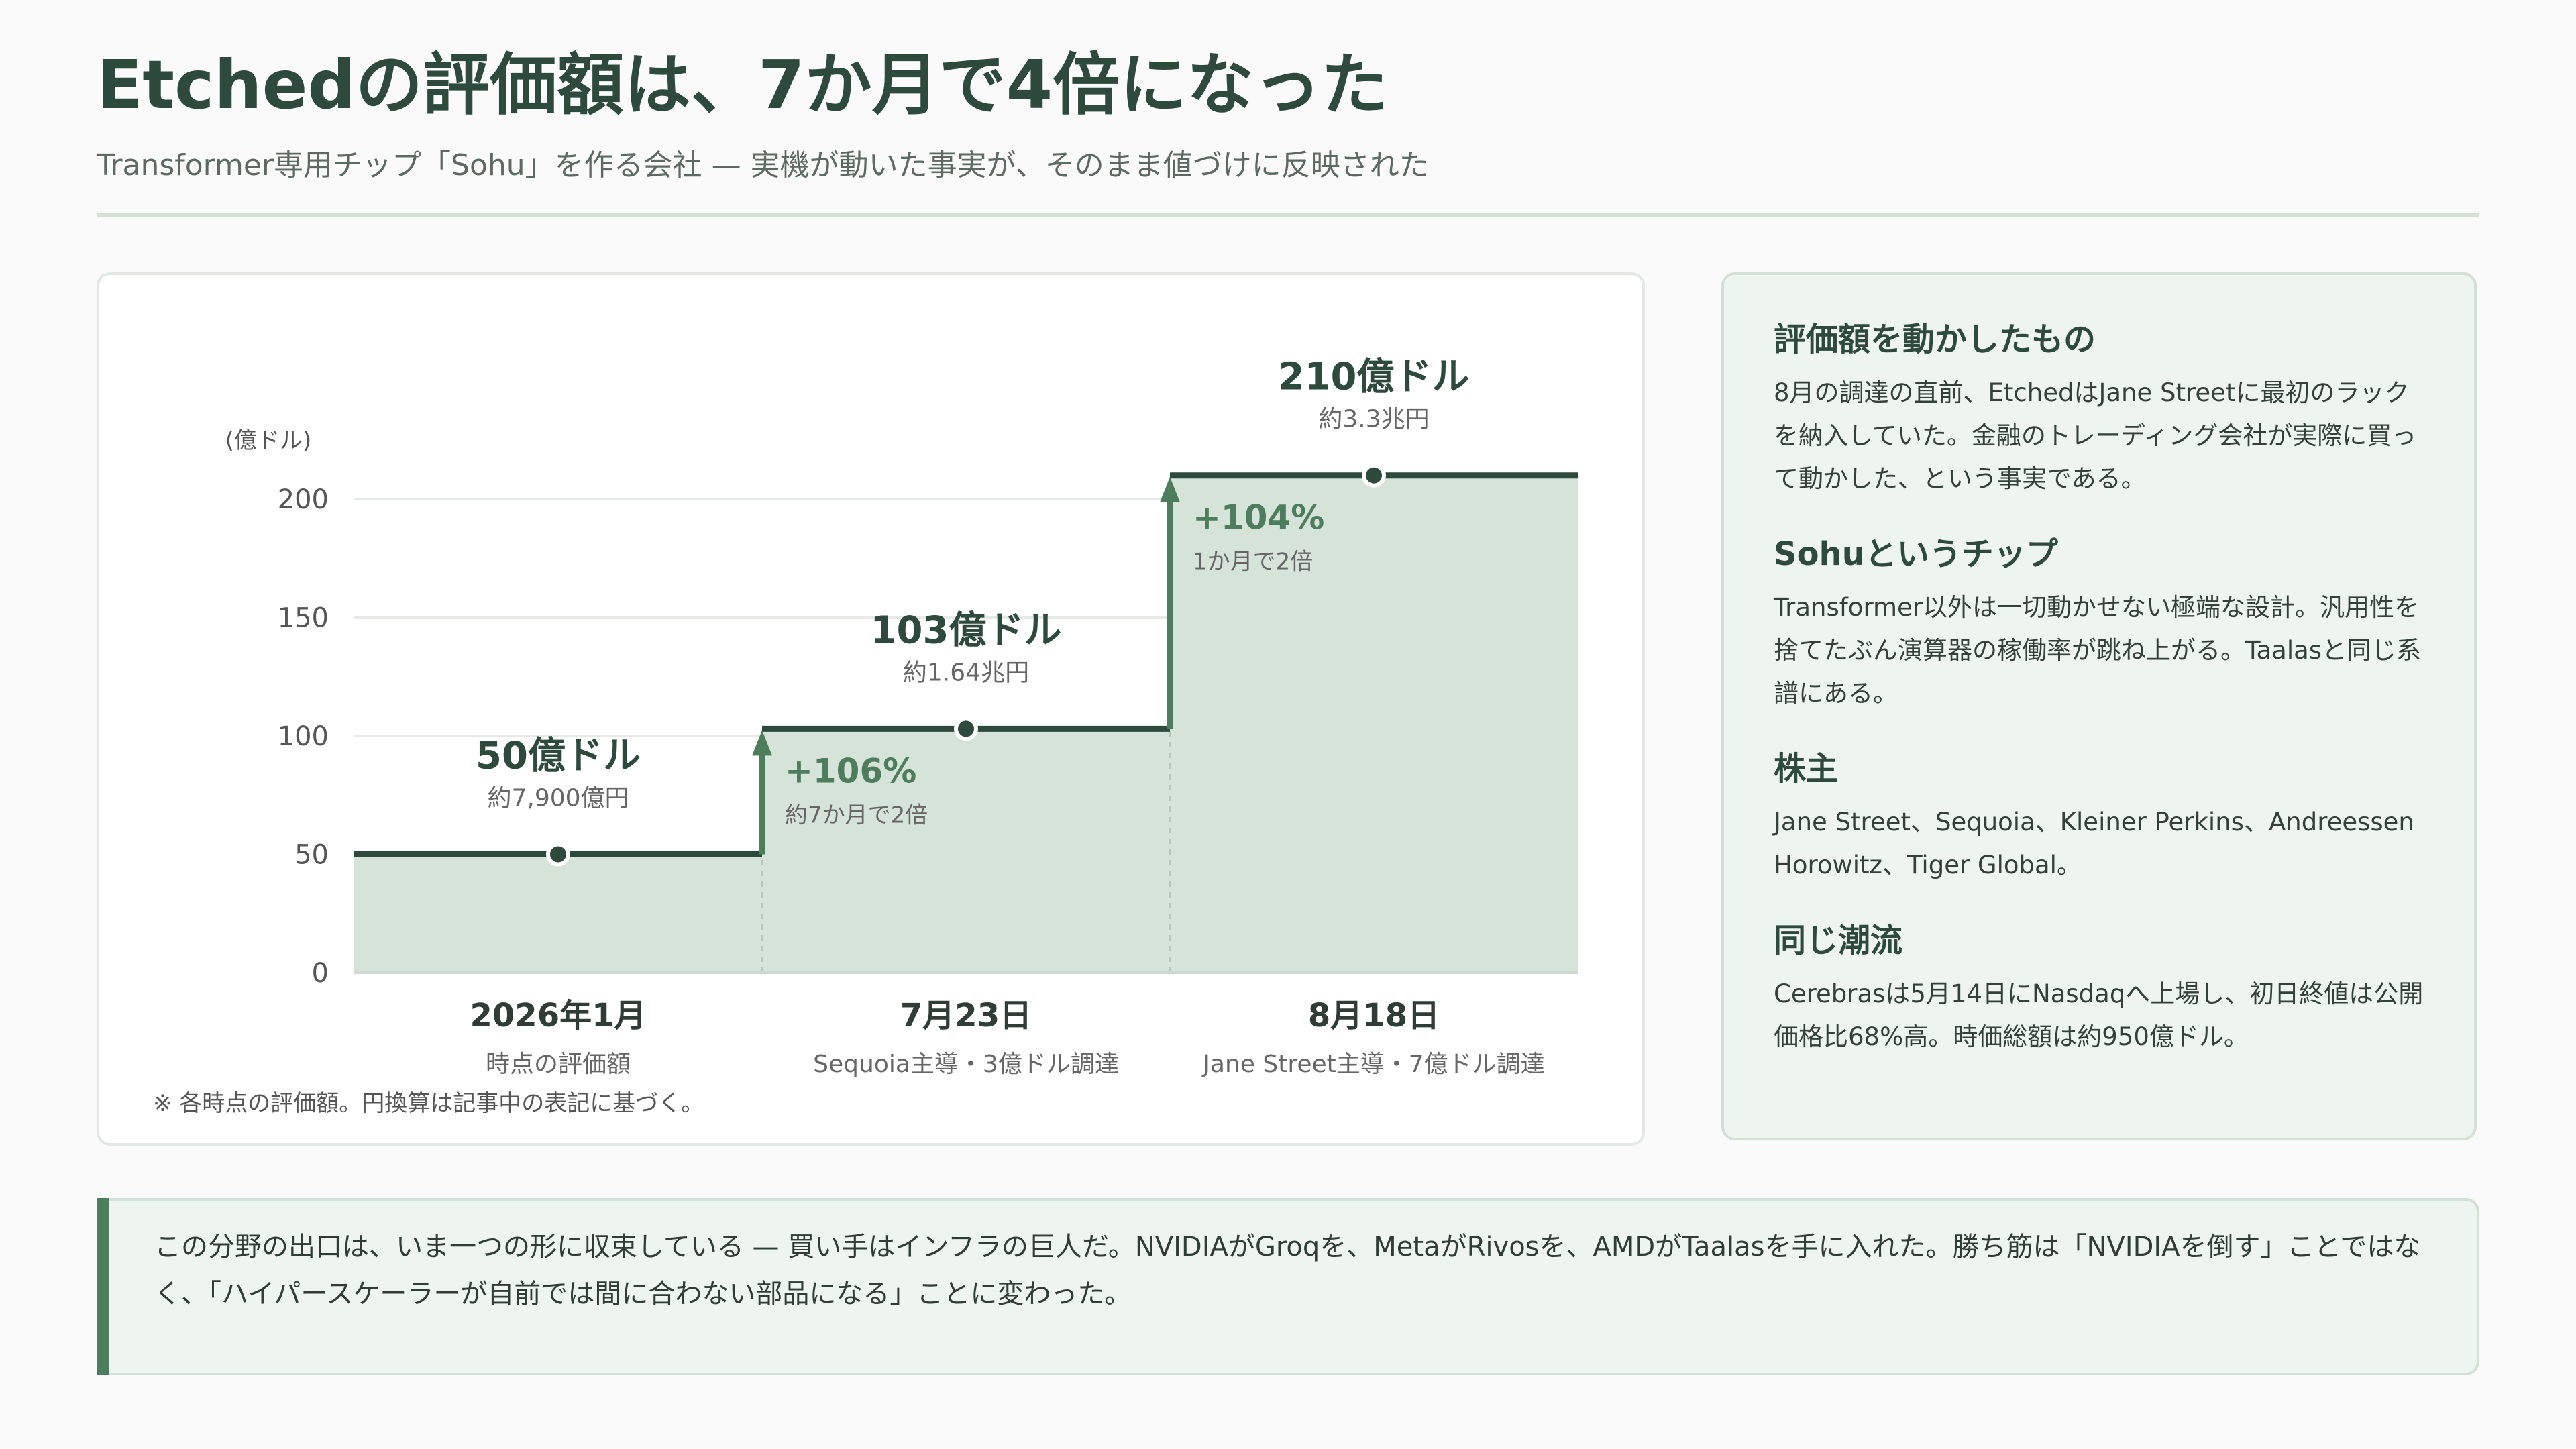  Describe the element at coordinates (558, 1015) in the screenshot. I see `category-label: 2026年1月` at that location.